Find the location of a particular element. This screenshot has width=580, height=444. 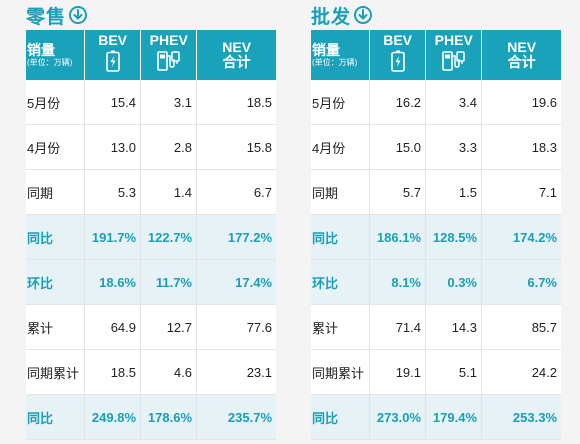

cell-phev: 122.7% is located at coordinates (168, 237).